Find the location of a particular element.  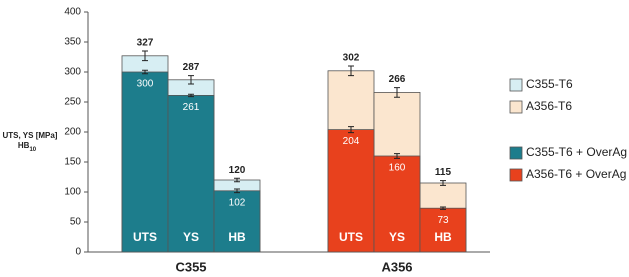

y-tick-label: 50 is located at coordinates (76, 222).